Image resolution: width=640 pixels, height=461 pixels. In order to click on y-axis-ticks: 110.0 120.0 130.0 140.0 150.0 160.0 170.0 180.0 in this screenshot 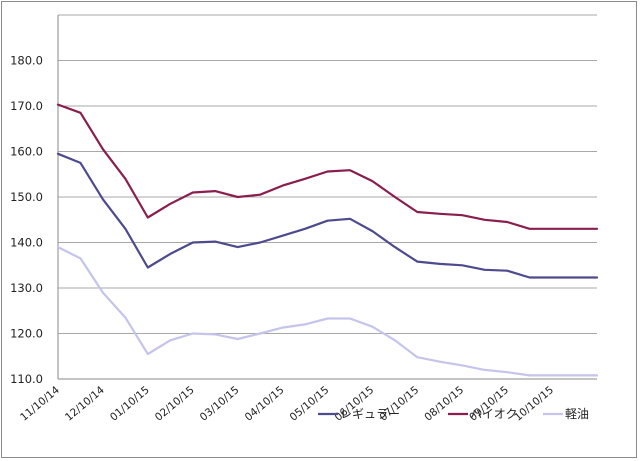, I will do `click(26, 220)`.